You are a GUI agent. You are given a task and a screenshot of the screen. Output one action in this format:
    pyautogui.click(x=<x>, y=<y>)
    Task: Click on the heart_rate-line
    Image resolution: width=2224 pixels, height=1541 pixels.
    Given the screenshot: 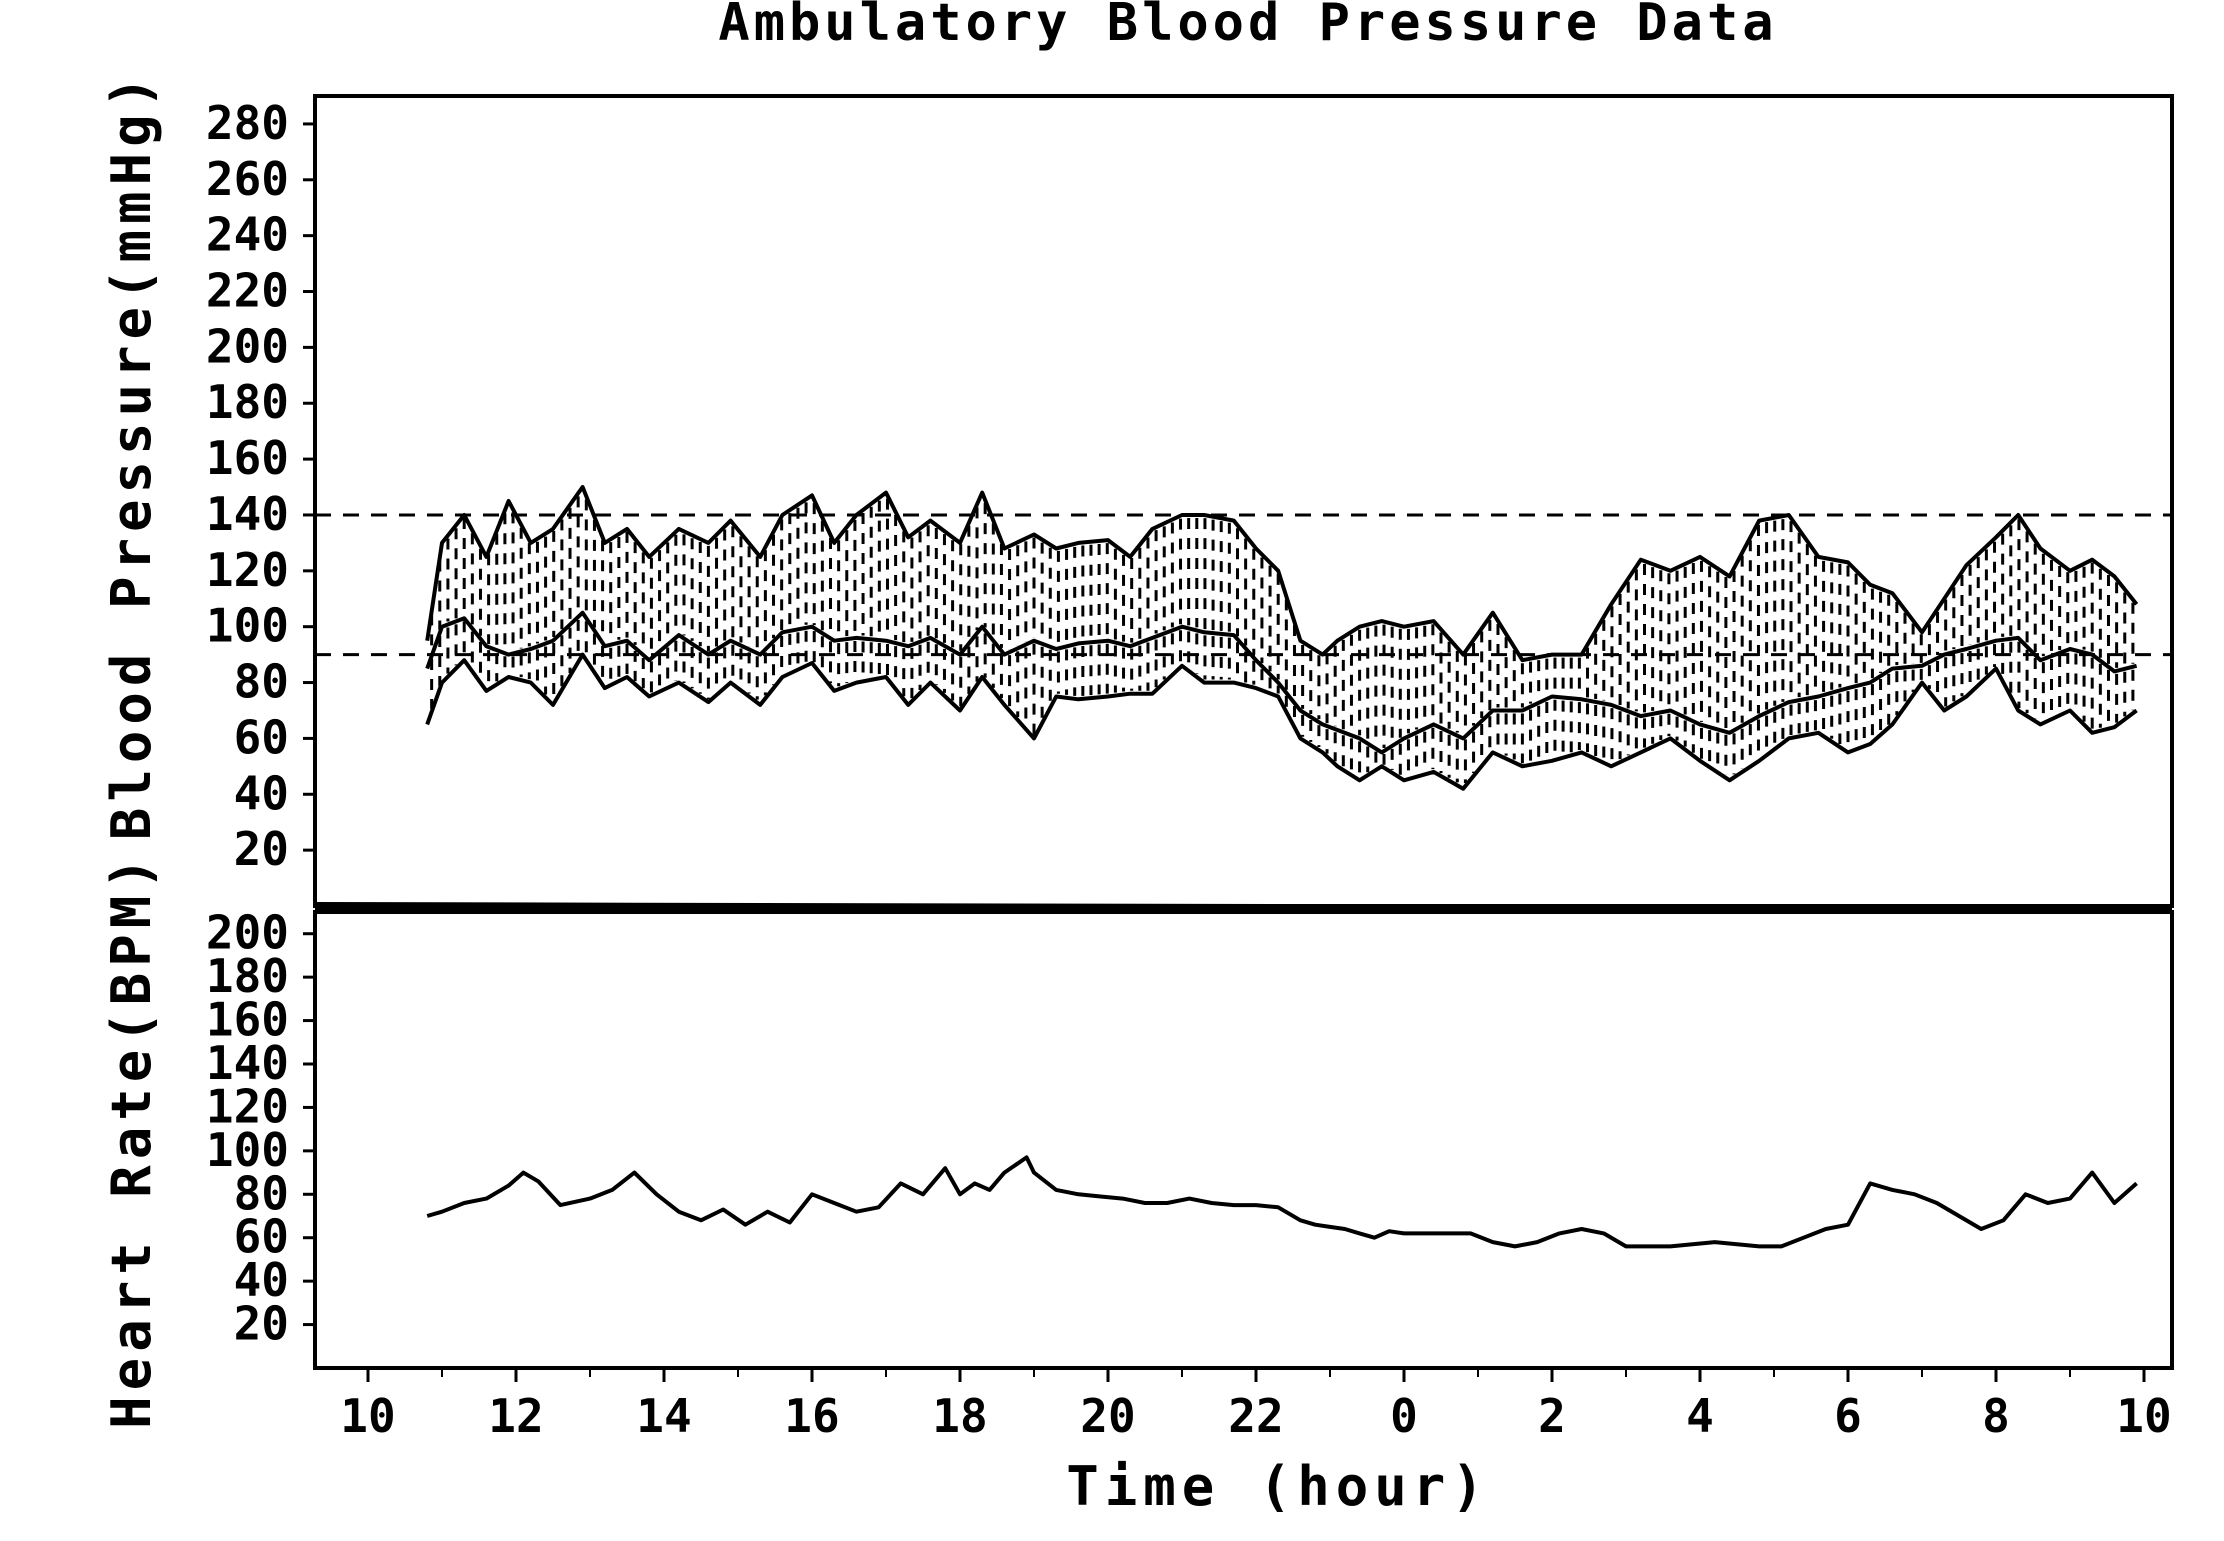 What is the action you would take?
    pyautogui.click(x=1282, y=1202)
    